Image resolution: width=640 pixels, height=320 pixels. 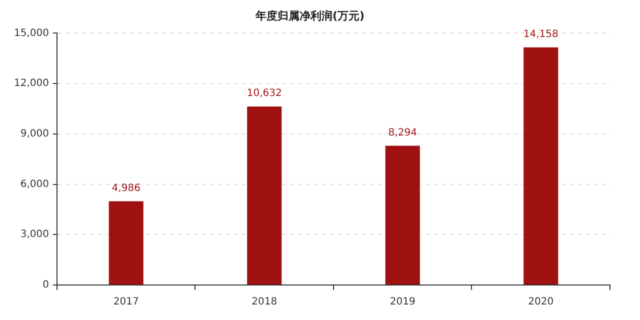 I want to click on y-tick-label: 15,000, so click(x=31, y=33).